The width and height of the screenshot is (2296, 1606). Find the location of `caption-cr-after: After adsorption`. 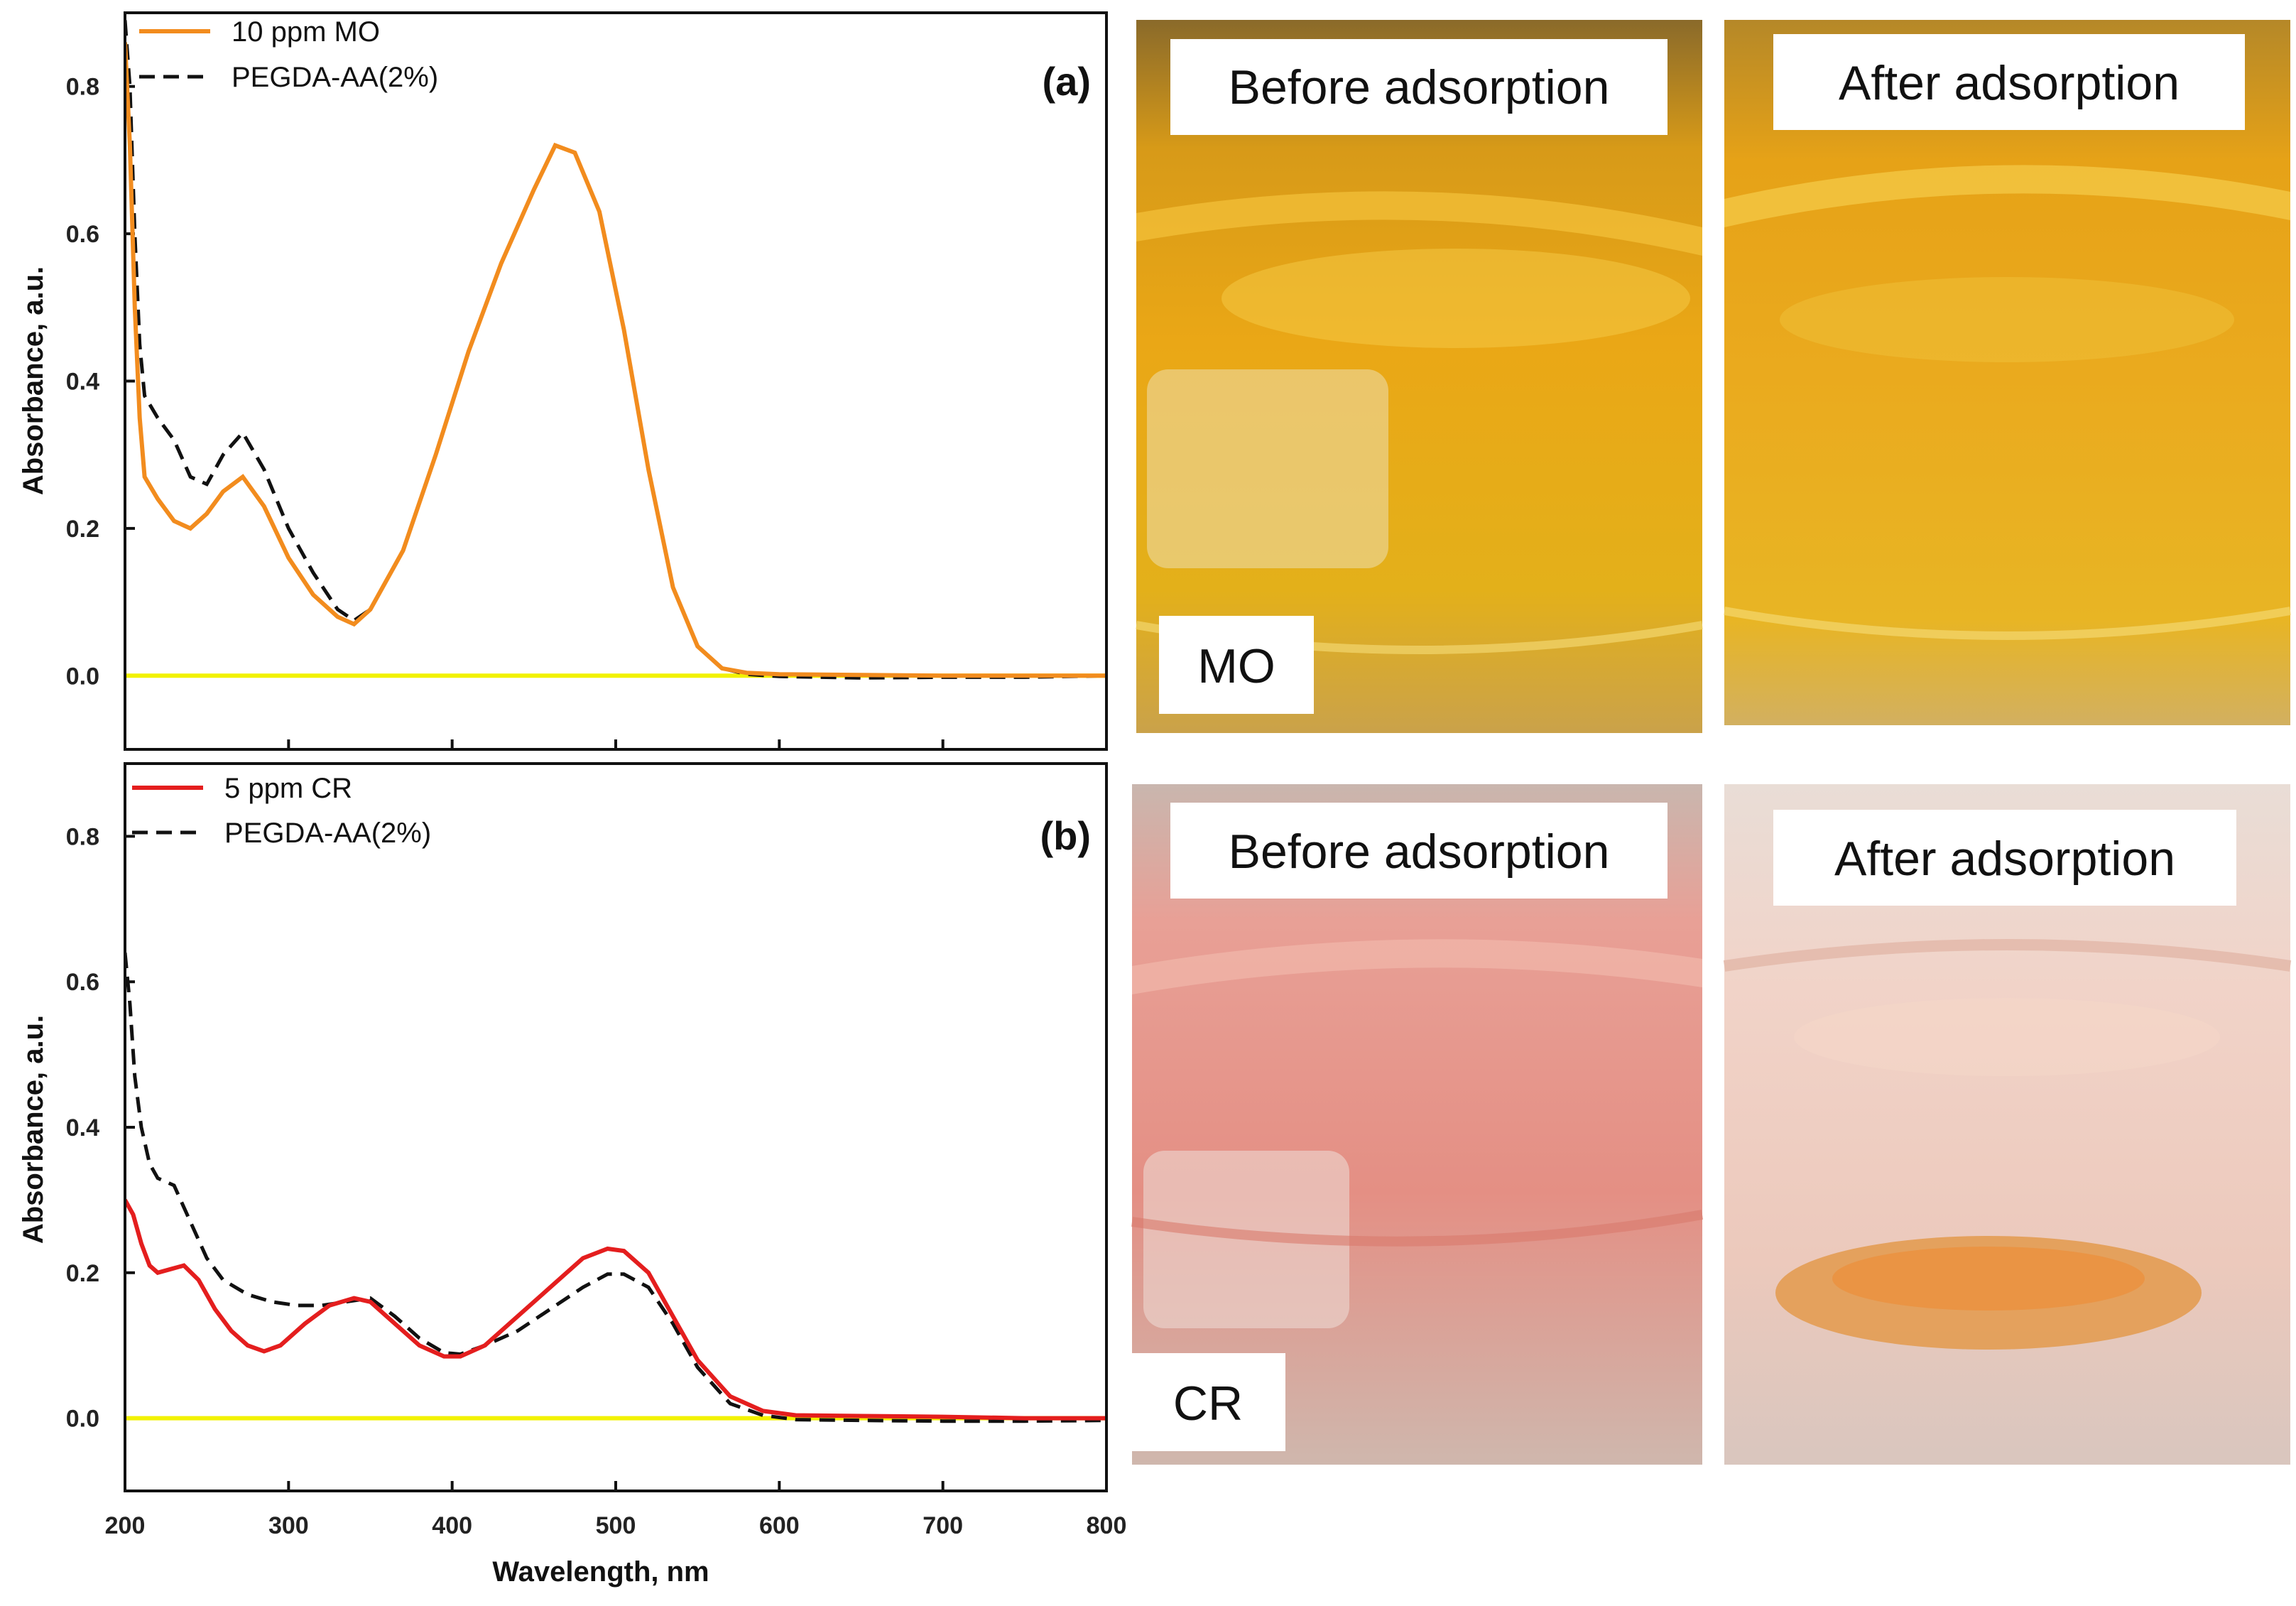

caption-cr-after: After adsorption is located at coordinates (2004, 859).